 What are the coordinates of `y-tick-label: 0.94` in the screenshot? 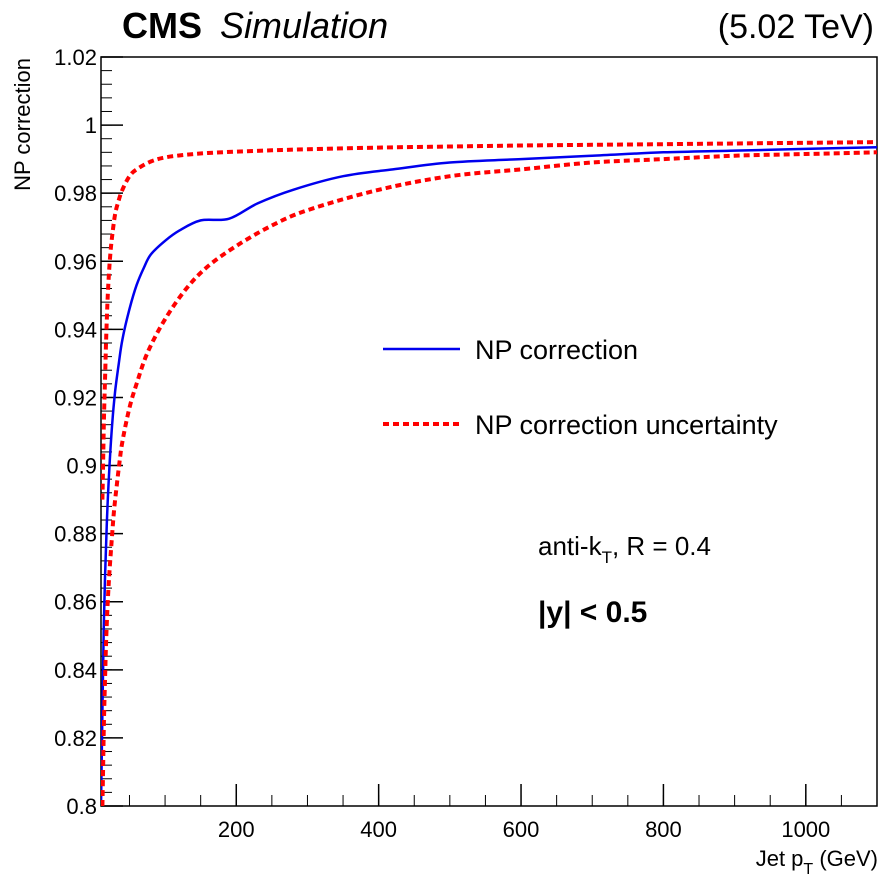 It's located at (75, 329).